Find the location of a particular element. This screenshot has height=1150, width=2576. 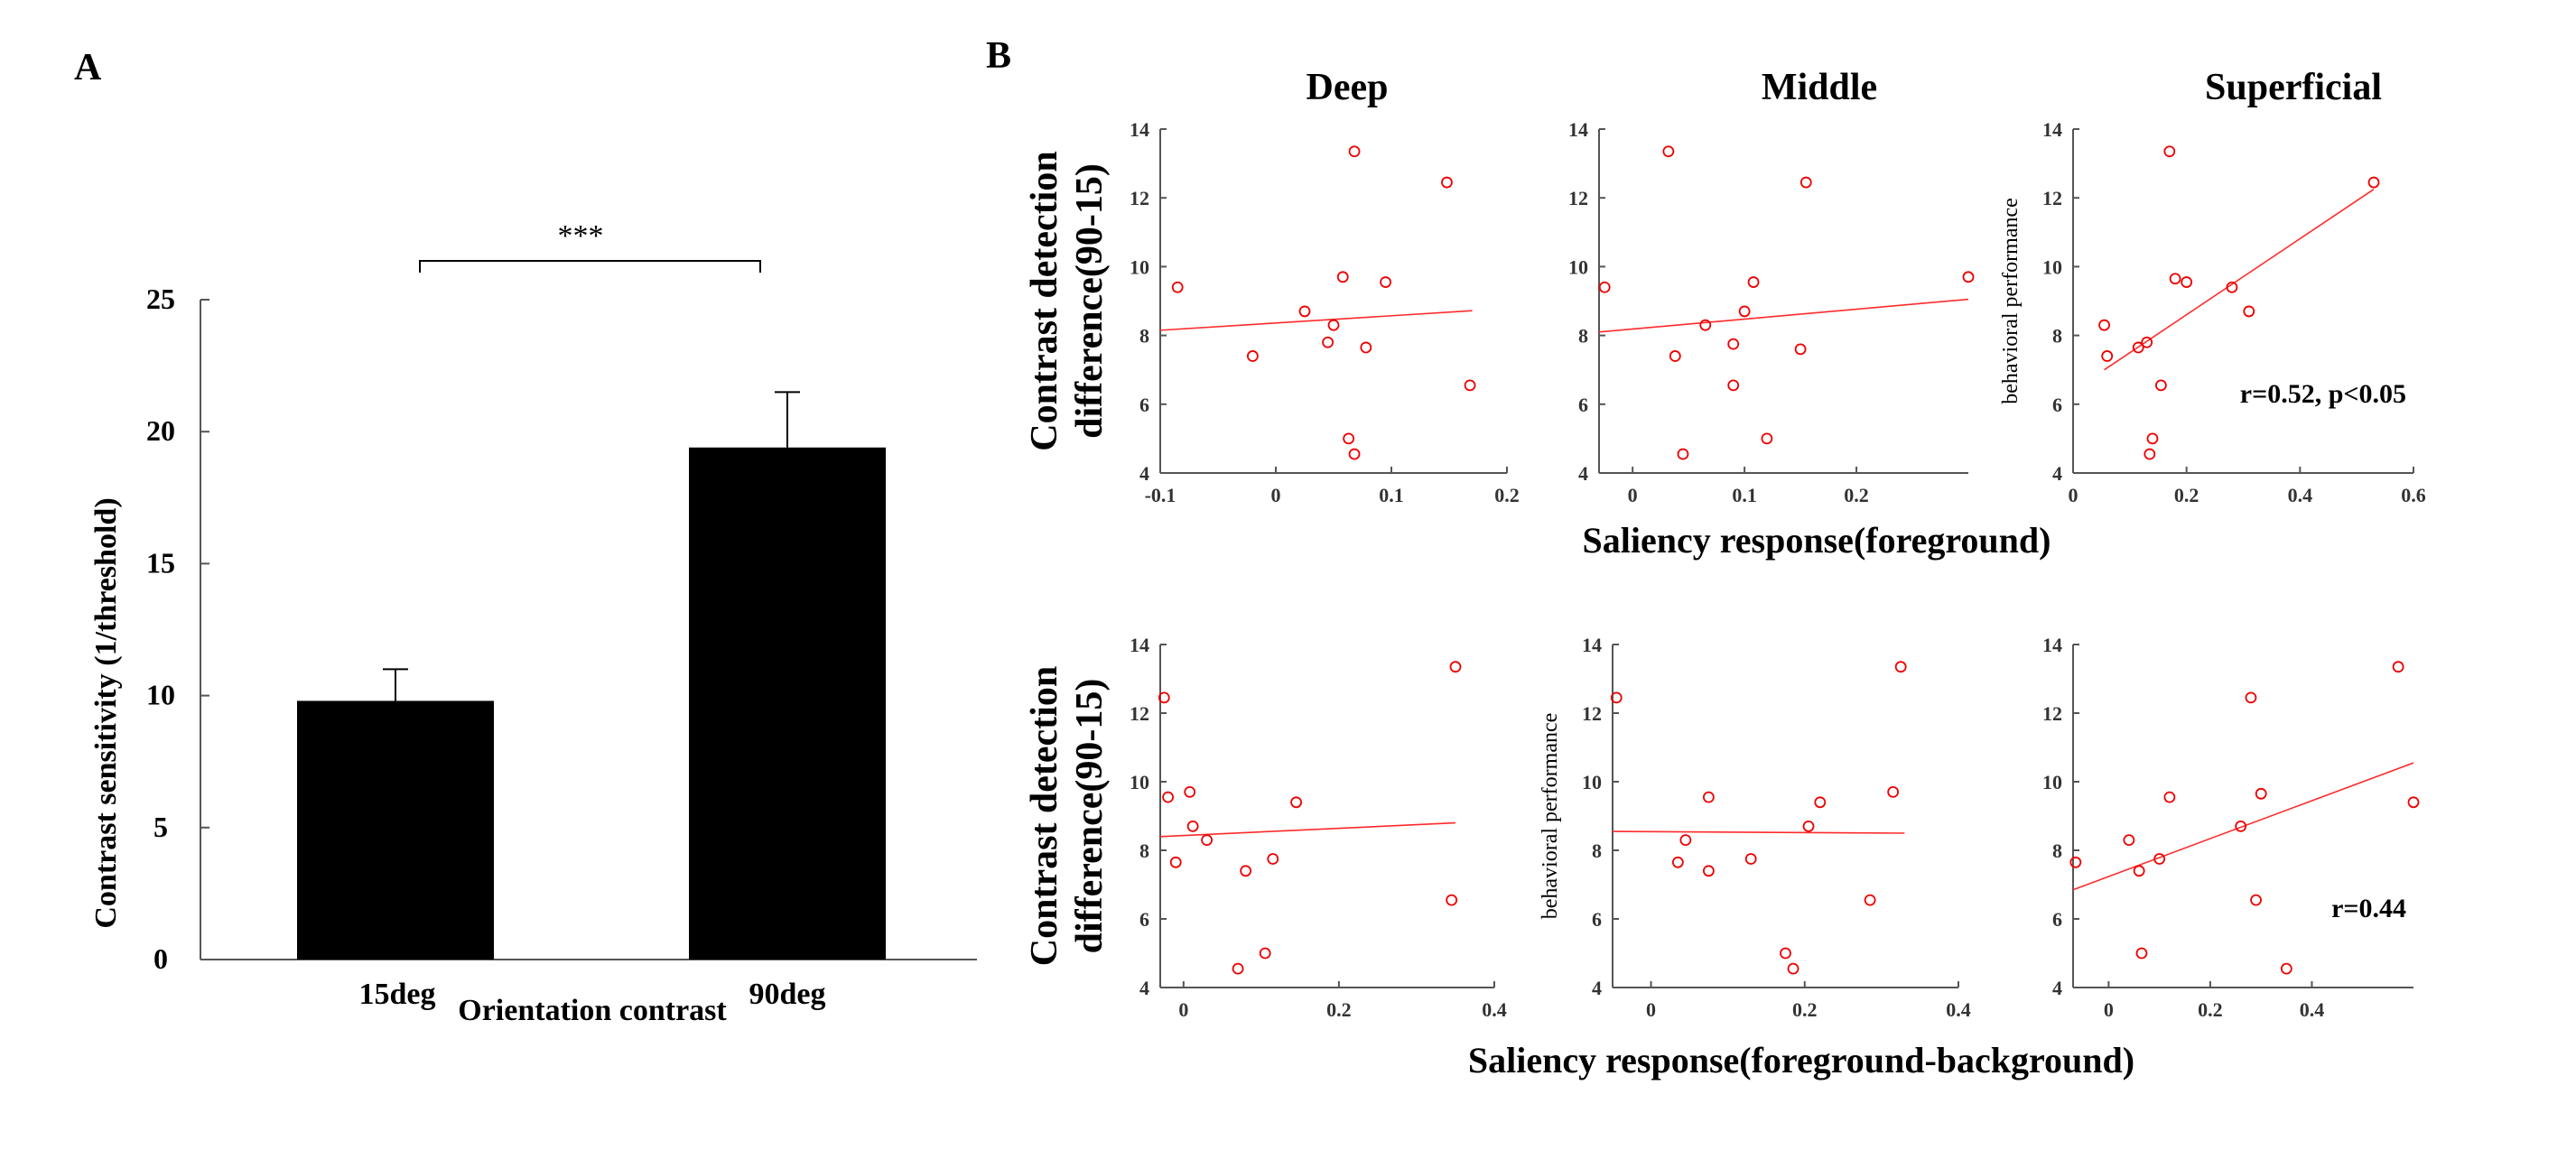

significance-stars: *** is located at coordinates (581, 236).